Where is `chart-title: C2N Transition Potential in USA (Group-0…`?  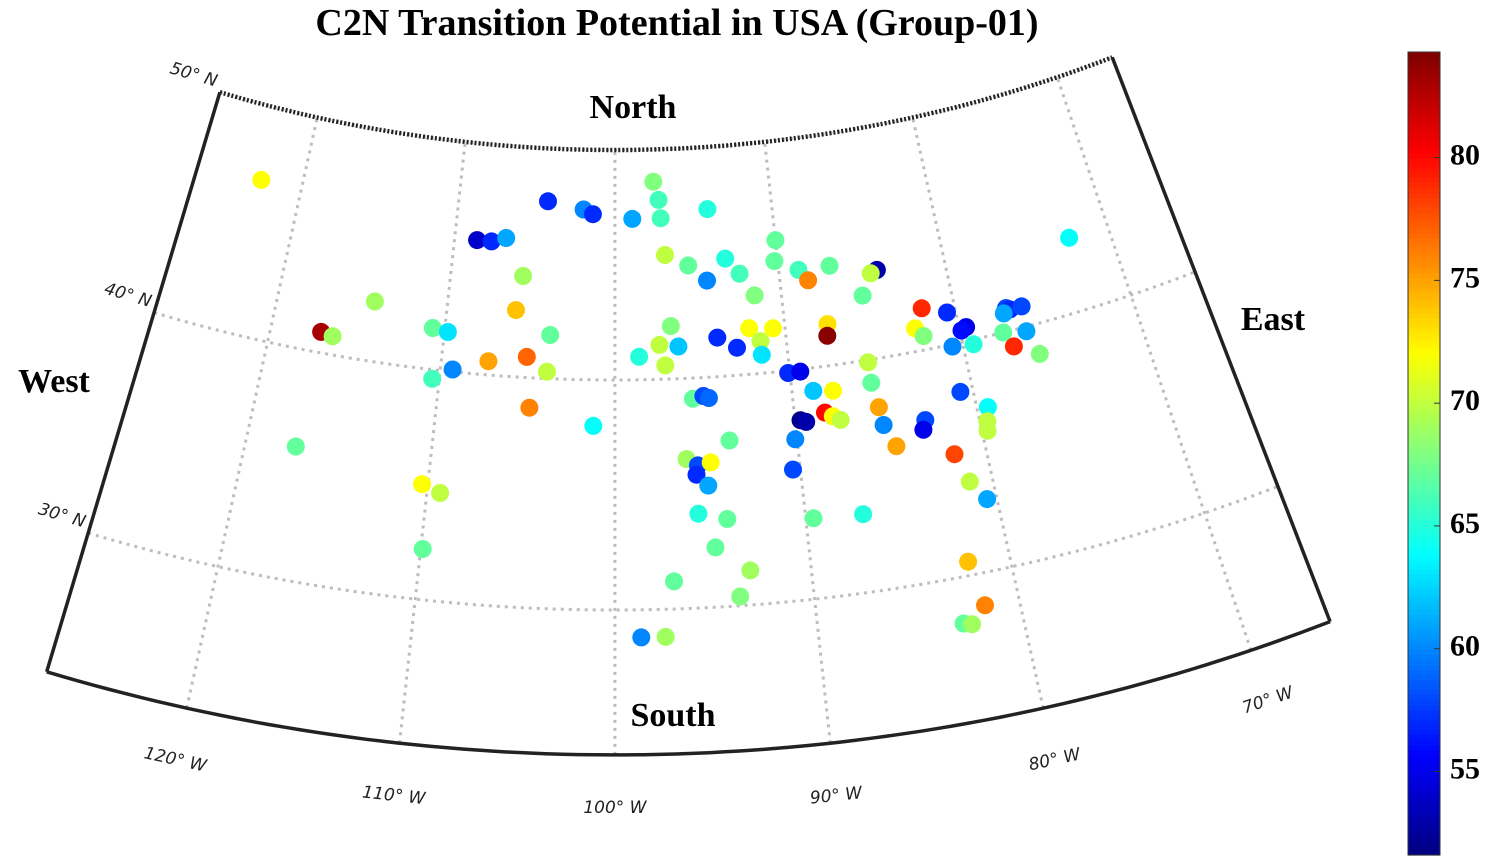 chart-title: C2N Transition Potential in USA (Group-0… is located at coordinates (676, 23).